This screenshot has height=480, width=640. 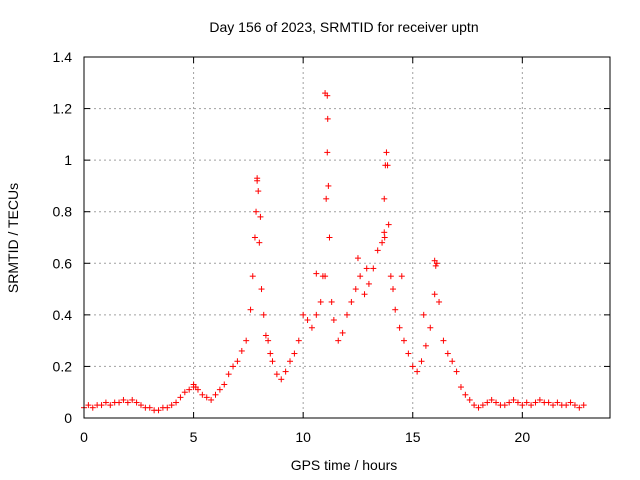 What do you see at coordinates (63, 315) in the screenshot?
I see `y-tick-label: 0.4` at bounding box center [63, 315].